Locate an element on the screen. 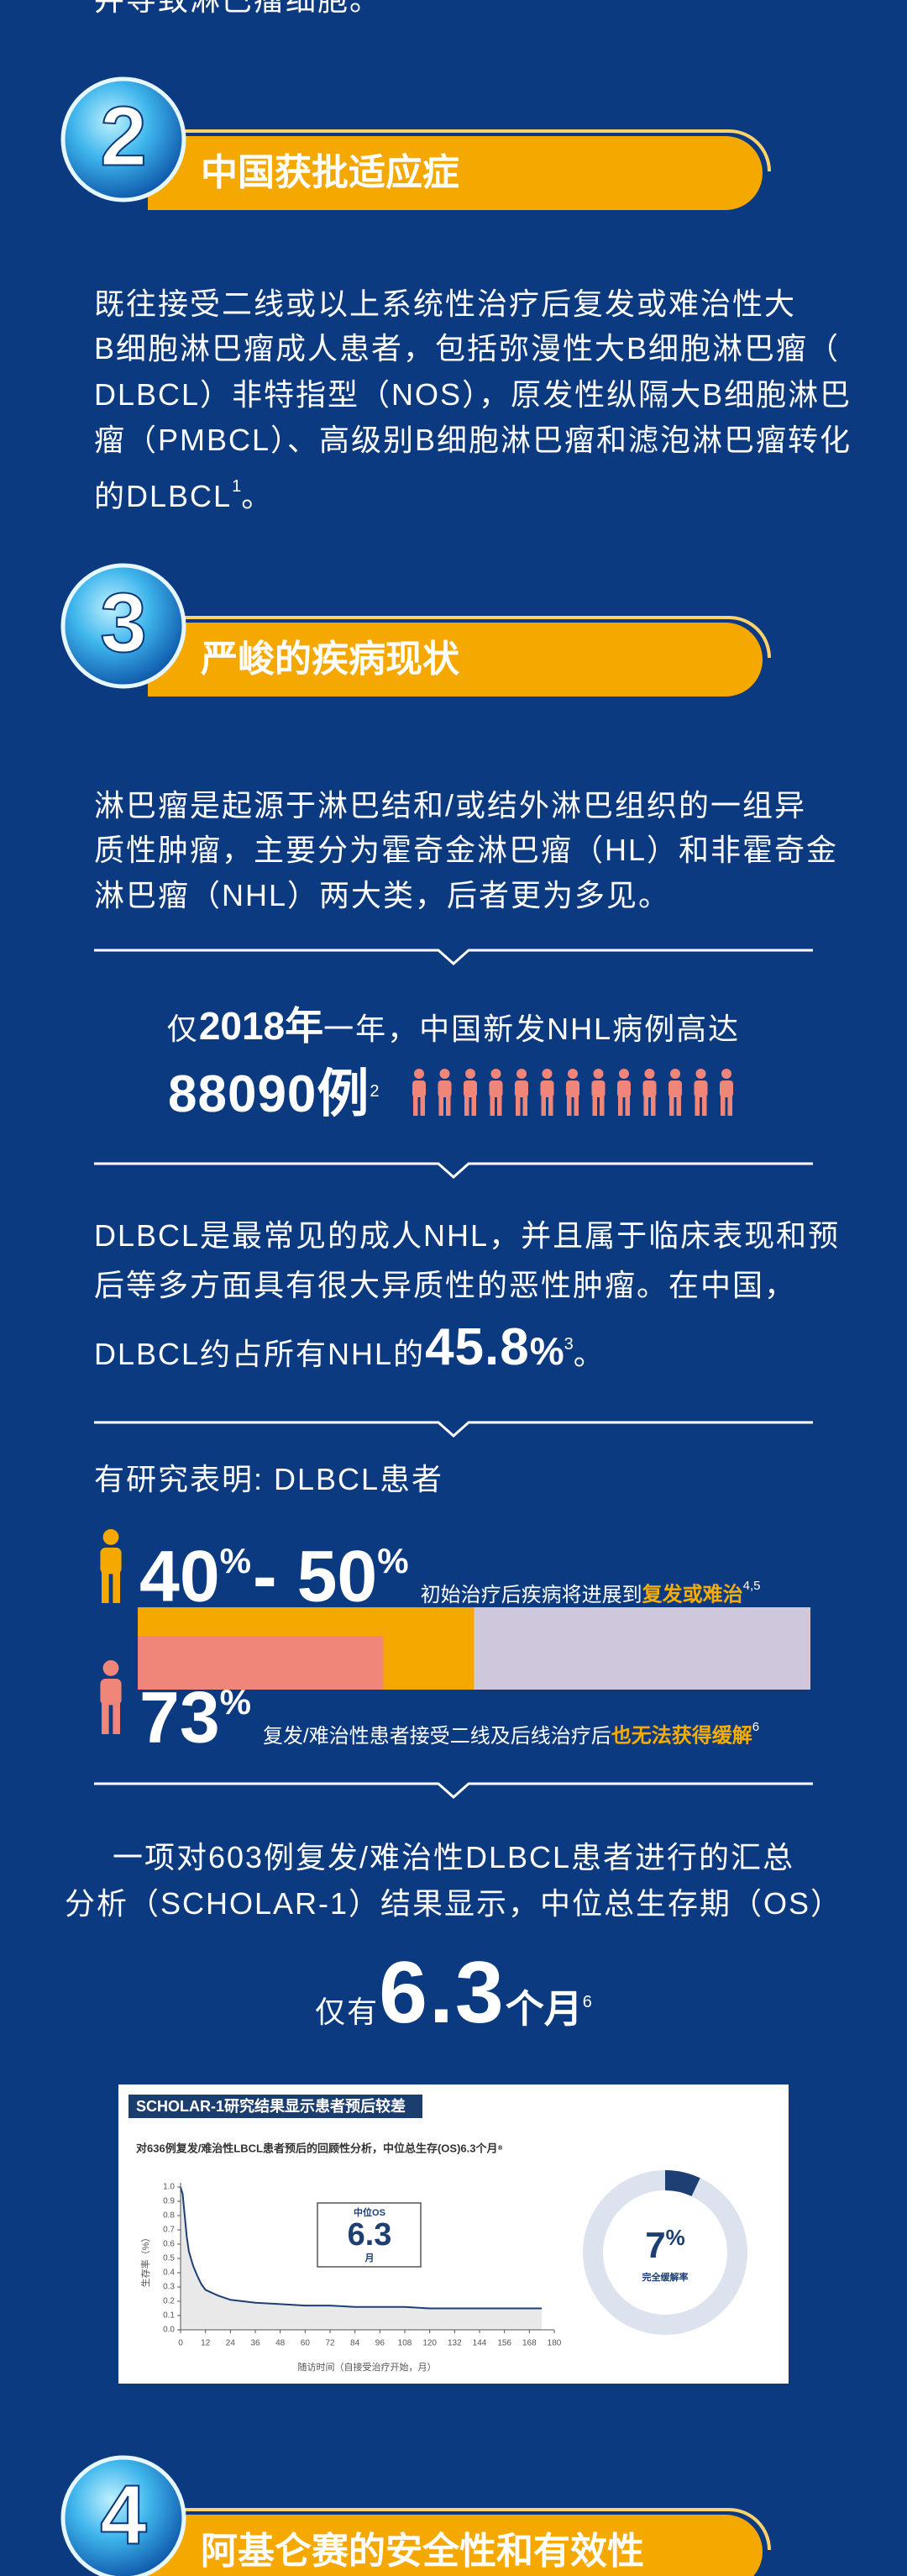  median-label: 中位OS is located at coordinates (369, 2212).